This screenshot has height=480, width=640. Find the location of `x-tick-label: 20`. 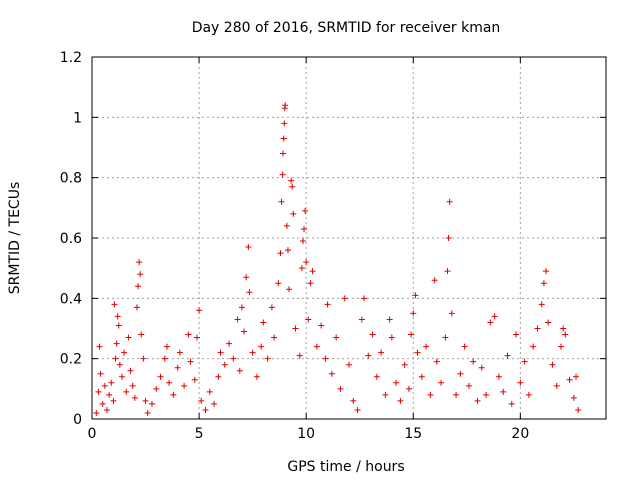

x-tick-label: 20 is located at coordinates (520, 434).